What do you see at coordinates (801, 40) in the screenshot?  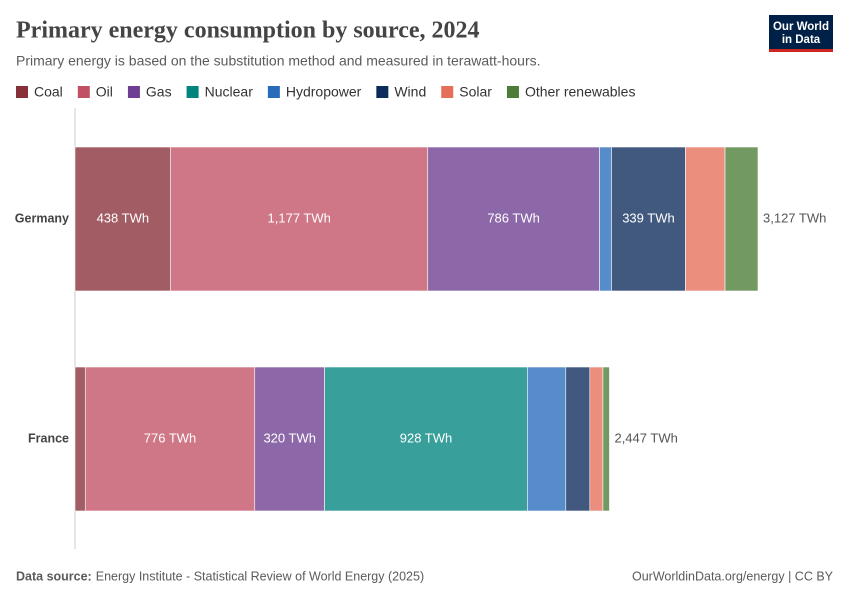 I see `logo-text: in Data` at bounding box center [801, 40].